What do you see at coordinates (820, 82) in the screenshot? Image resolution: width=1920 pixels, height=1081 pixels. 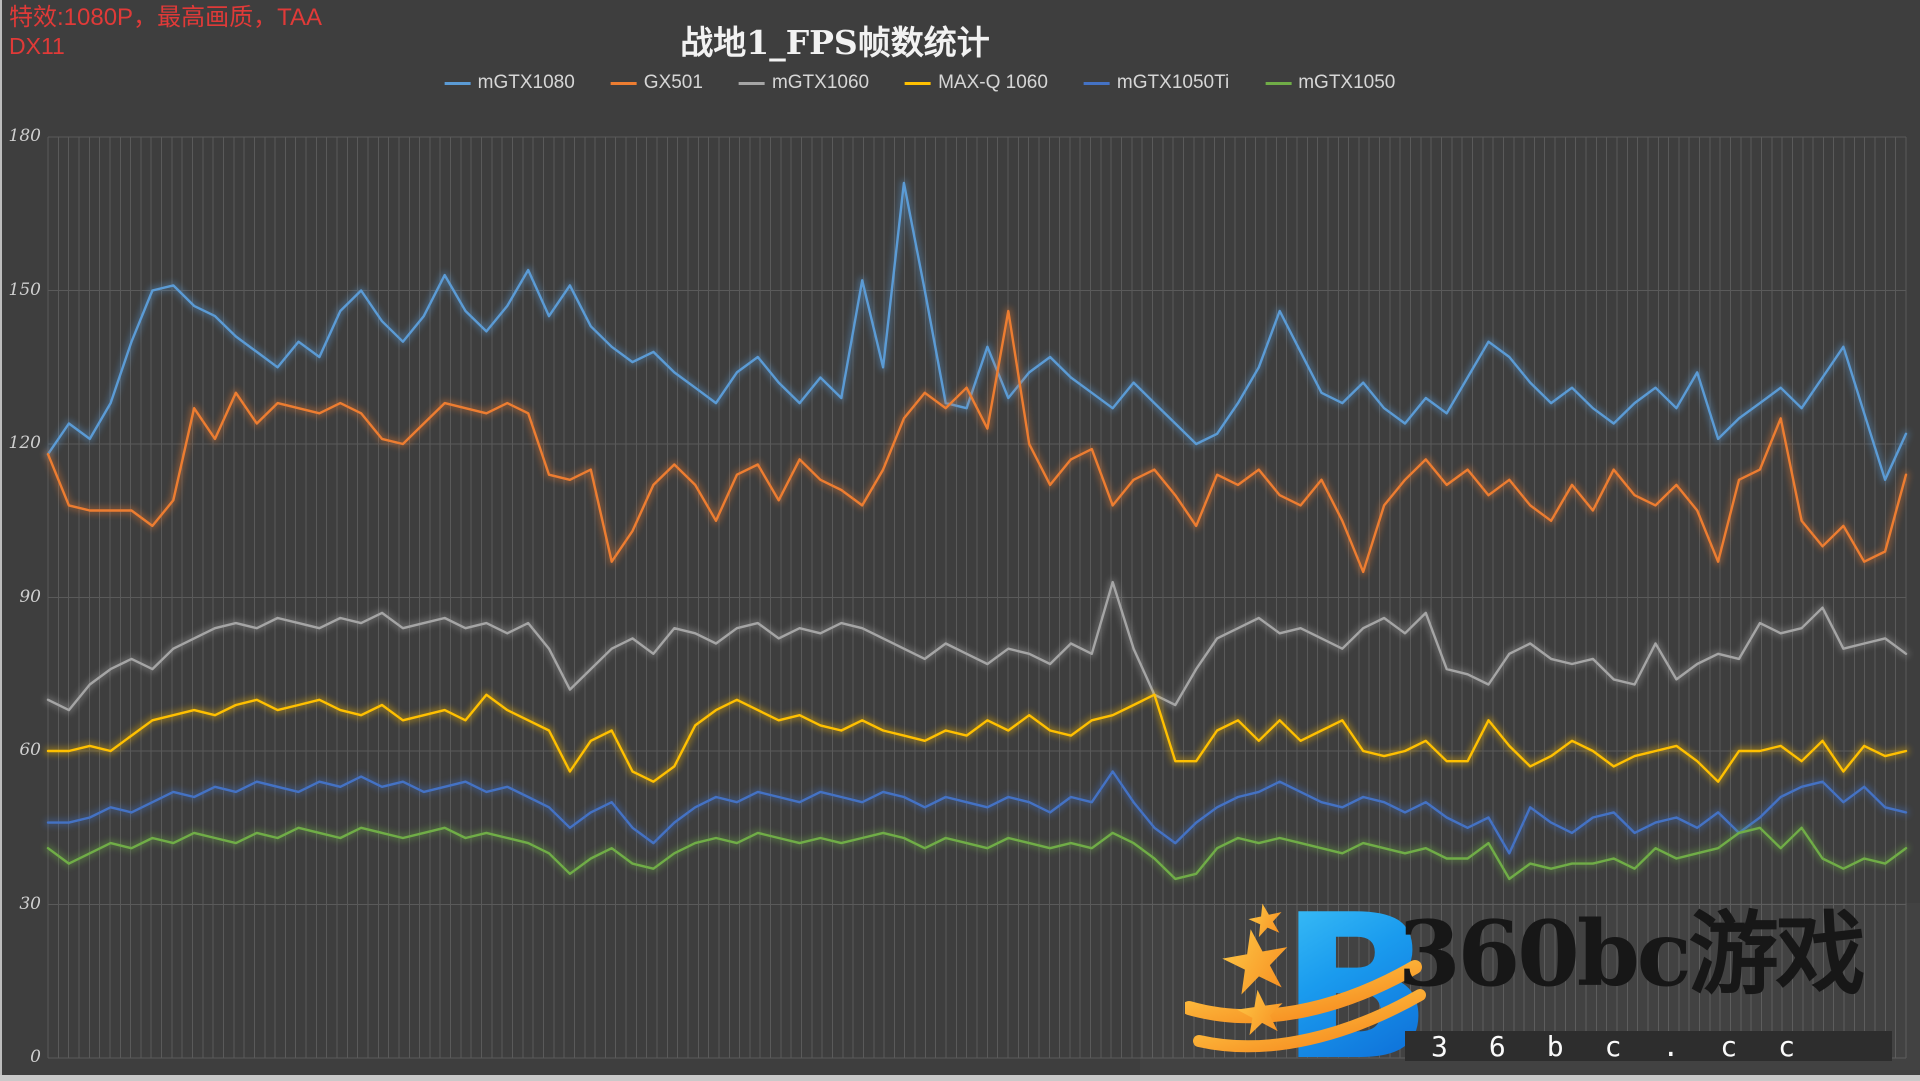 I see `legend-label: mGTX1060` at bounding box center [820, 82].